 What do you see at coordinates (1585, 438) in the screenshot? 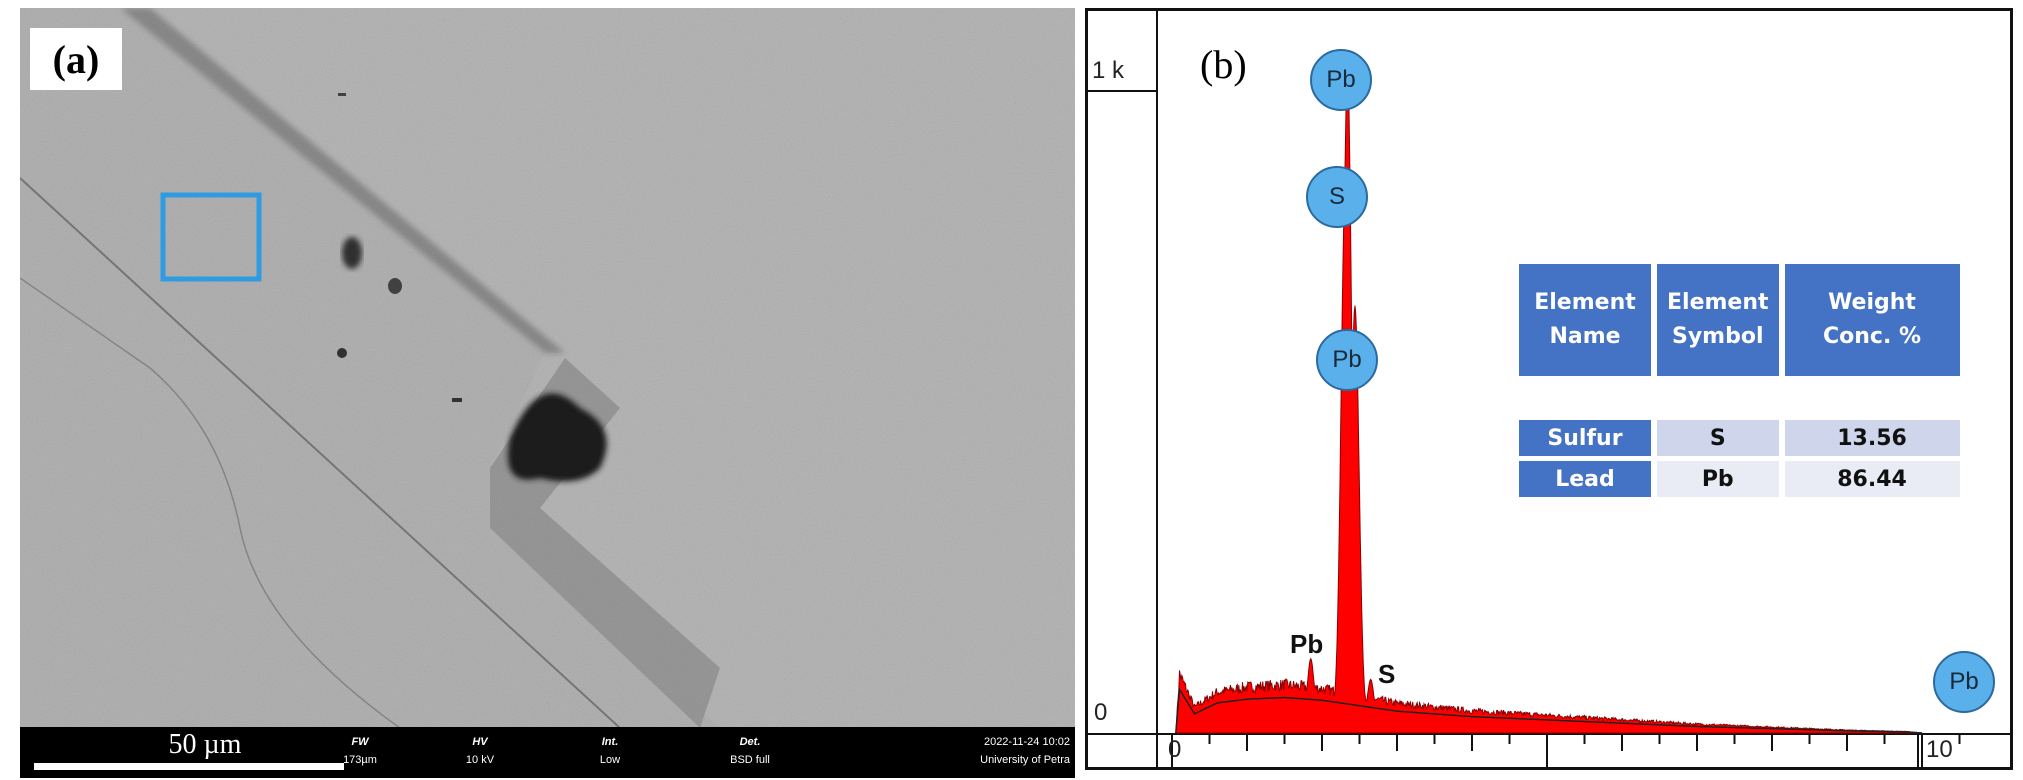
I see `element-name: Sulfur` at bounding box center [1585, 438].